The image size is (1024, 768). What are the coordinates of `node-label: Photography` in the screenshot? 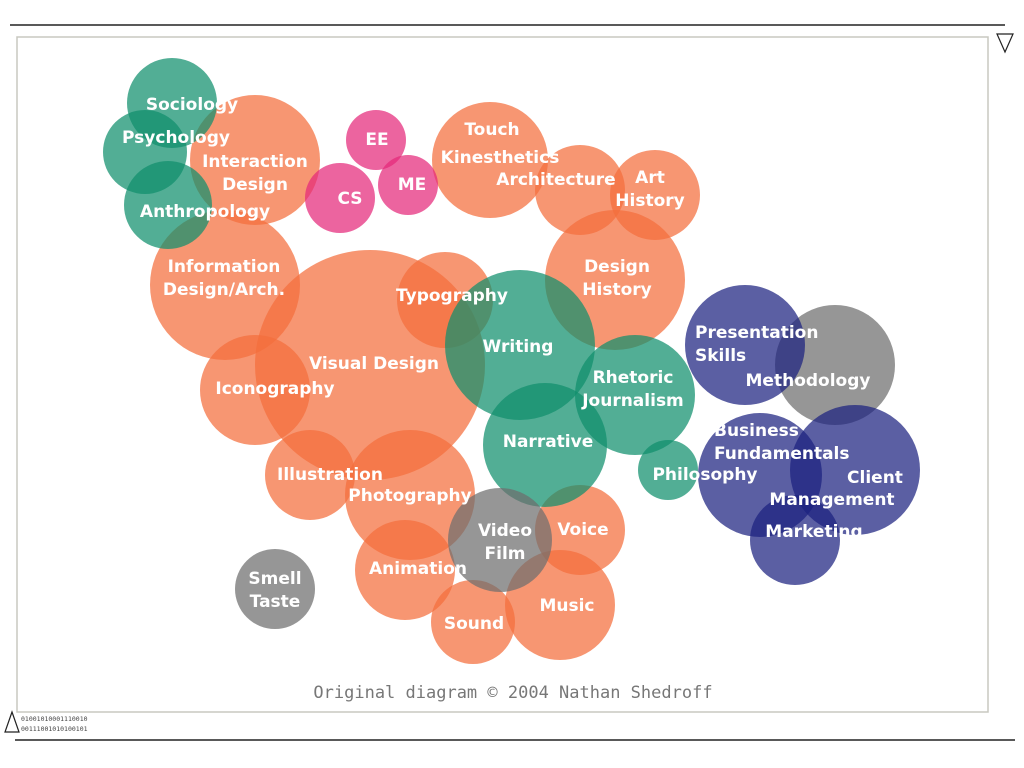 It's located at (409, 496).